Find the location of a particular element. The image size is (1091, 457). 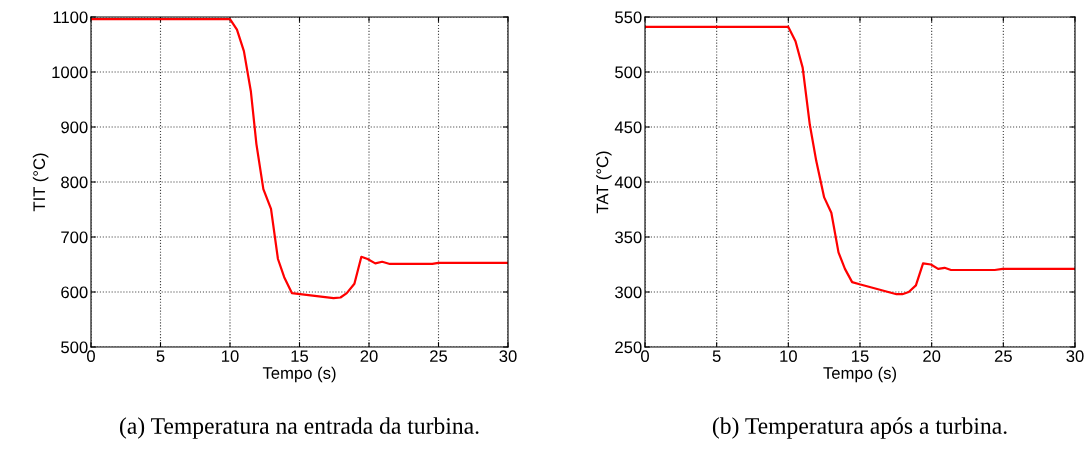

y-tick-label: 550 is located at coordinates (628, 17).